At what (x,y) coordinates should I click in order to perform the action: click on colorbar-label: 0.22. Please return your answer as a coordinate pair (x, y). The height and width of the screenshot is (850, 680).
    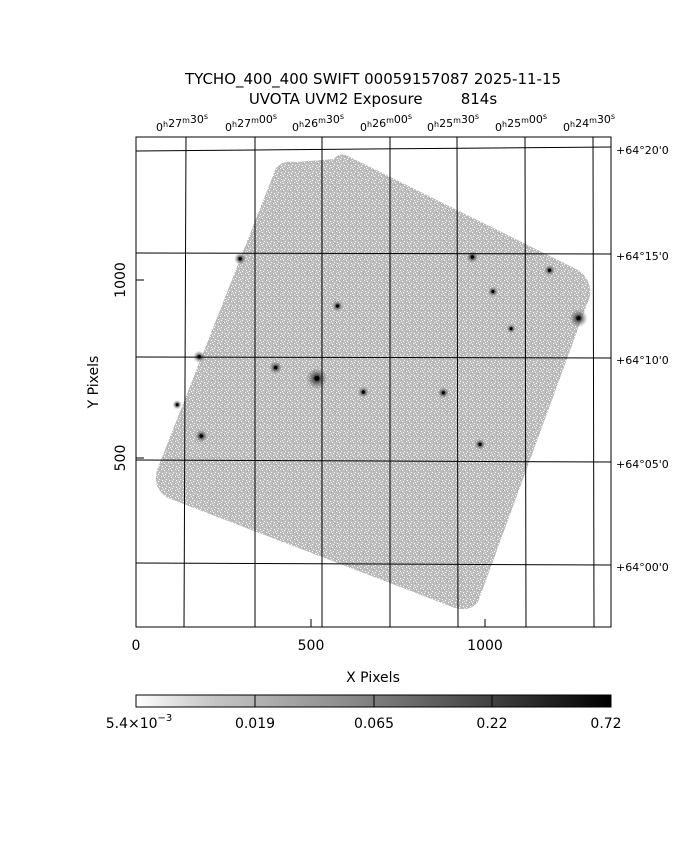
    Looking at the image, I should click on (491, 724).